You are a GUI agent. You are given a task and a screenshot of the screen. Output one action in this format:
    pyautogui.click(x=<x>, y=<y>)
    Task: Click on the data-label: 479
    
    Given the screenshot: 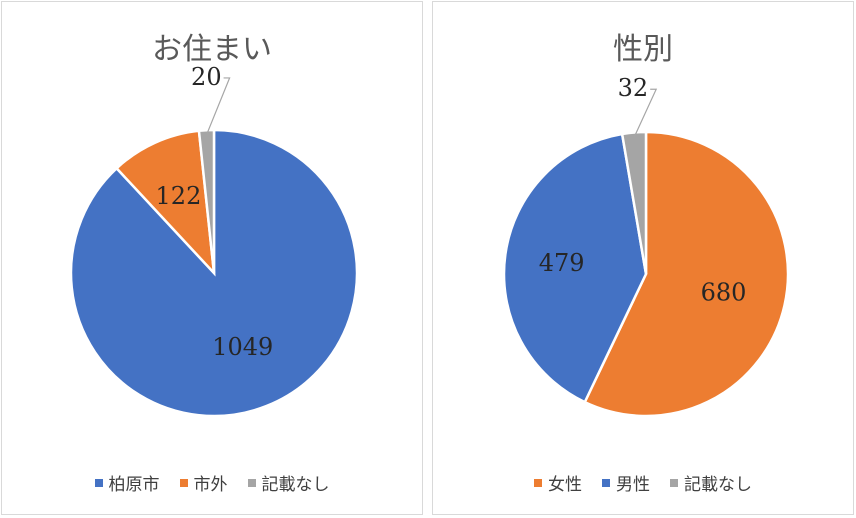 What is the action you would take?
    pyautogui.click(x=562, y=263)
    